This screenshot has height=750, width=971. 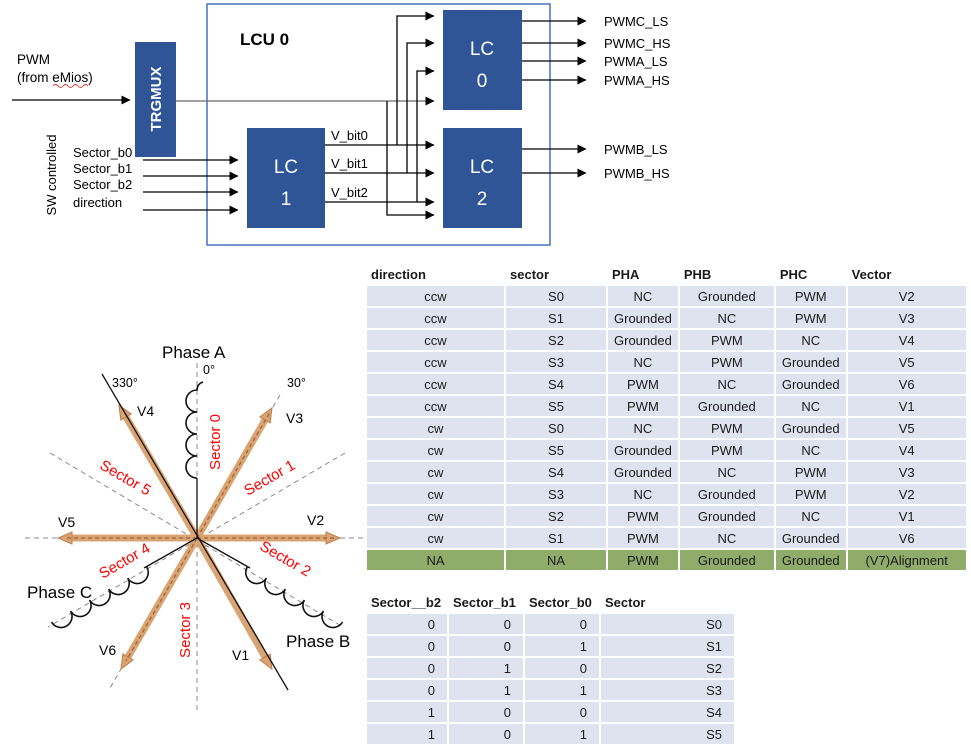 I want to click on v5-label: V5, so click(x=66, y=522).